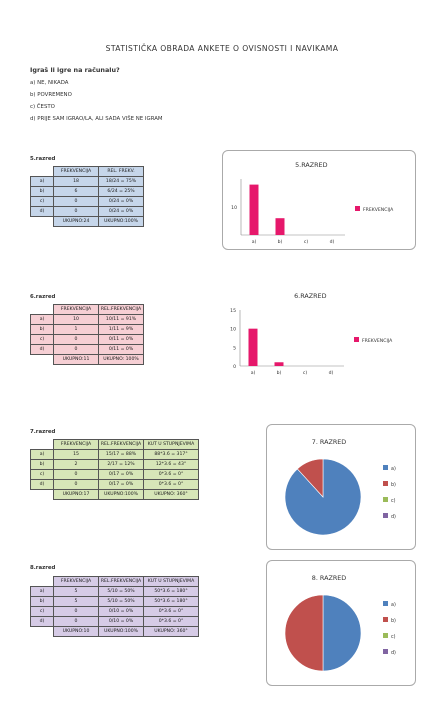 This screenshot has width=444, height=708. I want to click on table-row: b) 6 6/24 = 25%, so click(87, 191).